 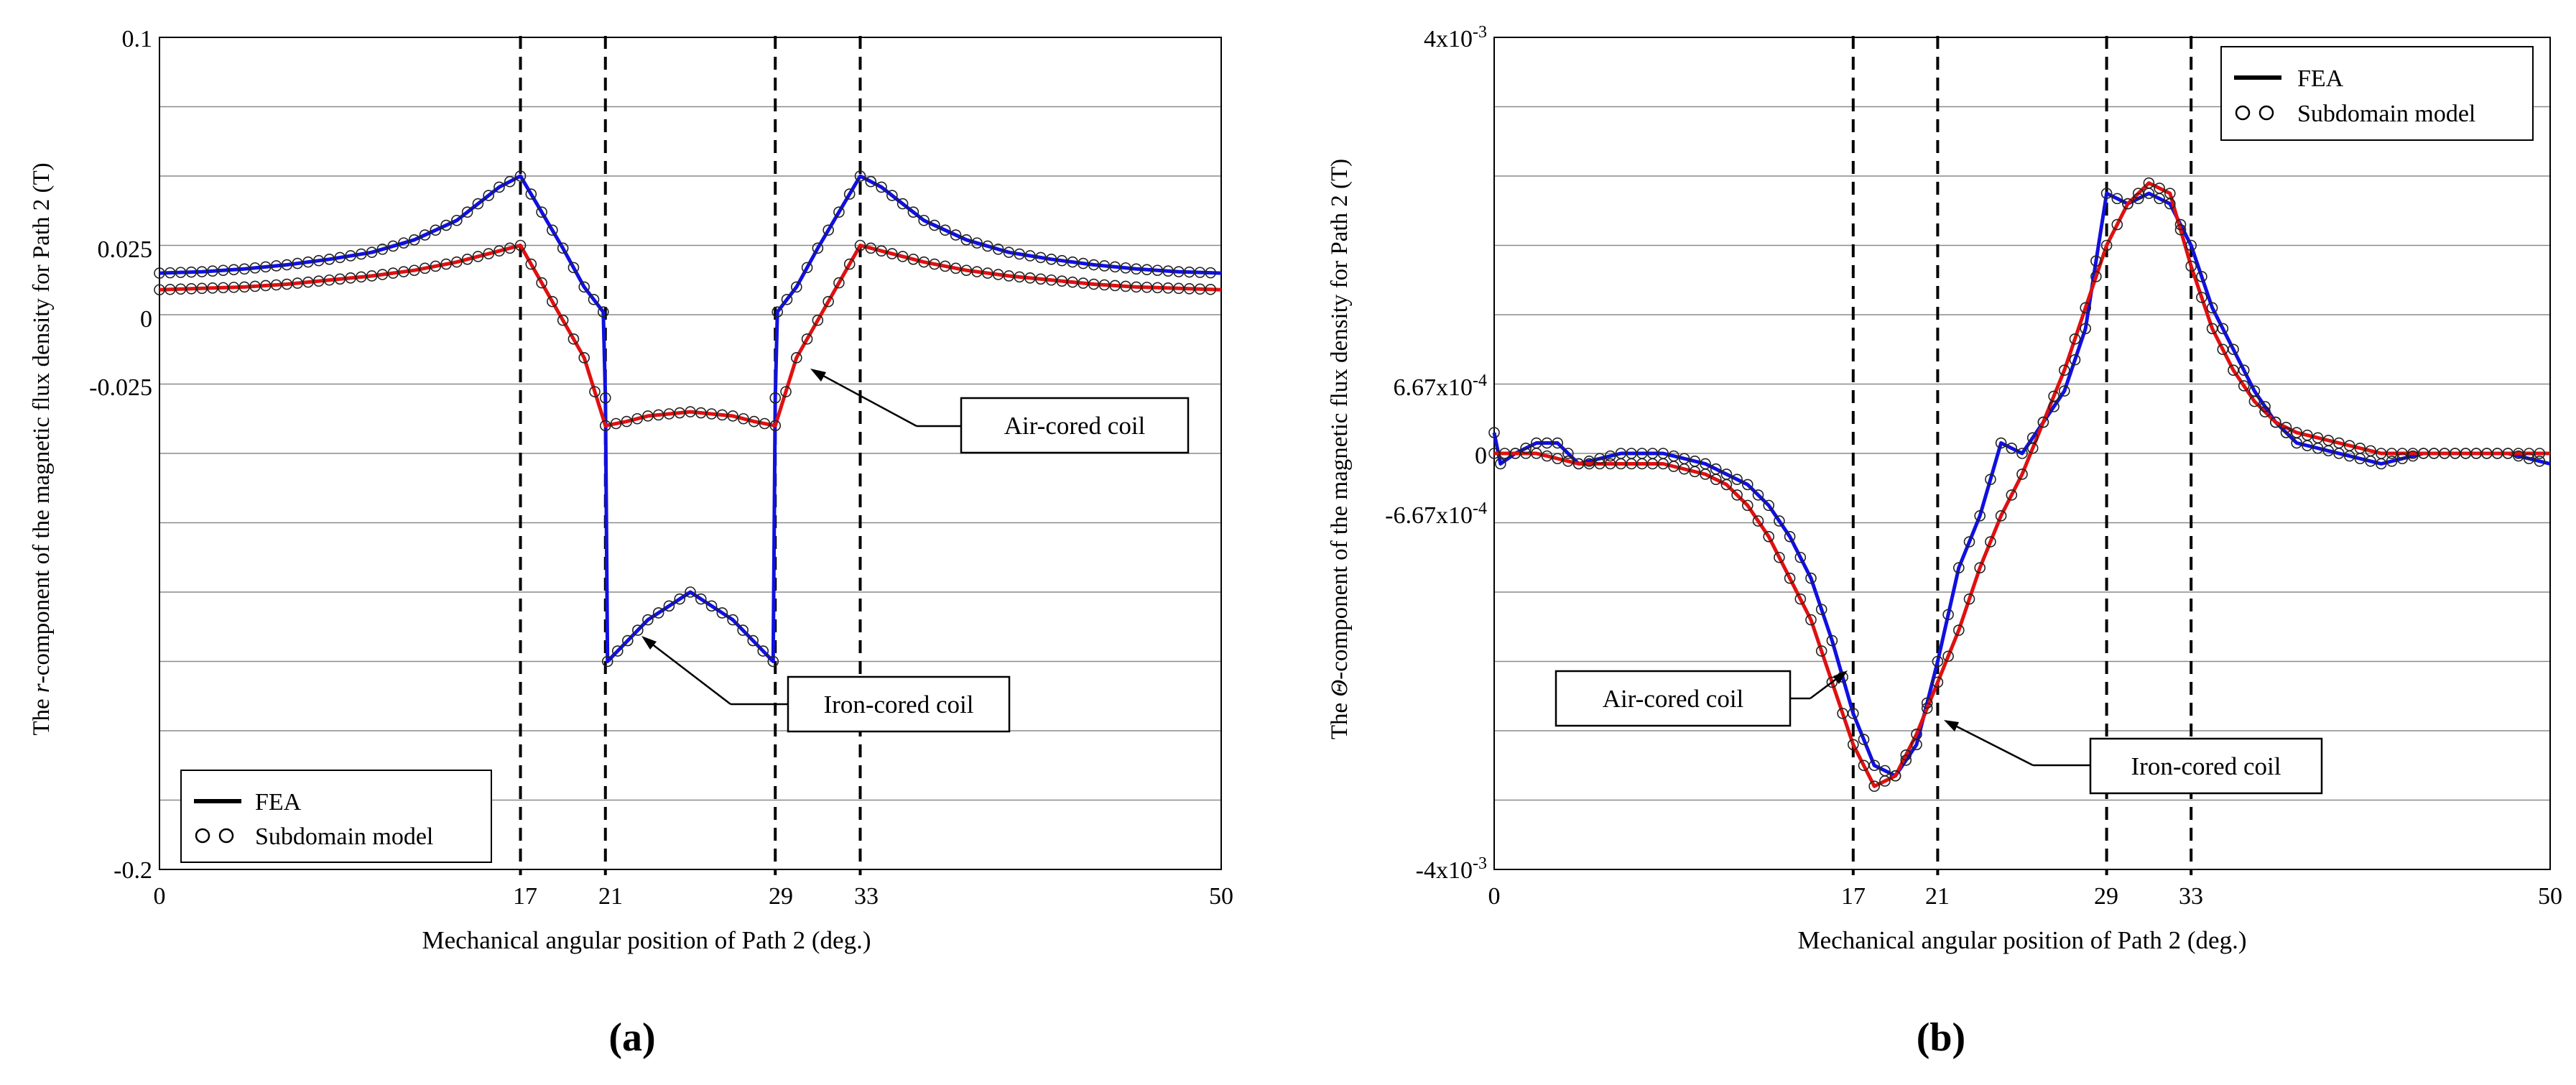 I want to click on panel-a-ytick-label: -0.025, so click(x=120, y=387).